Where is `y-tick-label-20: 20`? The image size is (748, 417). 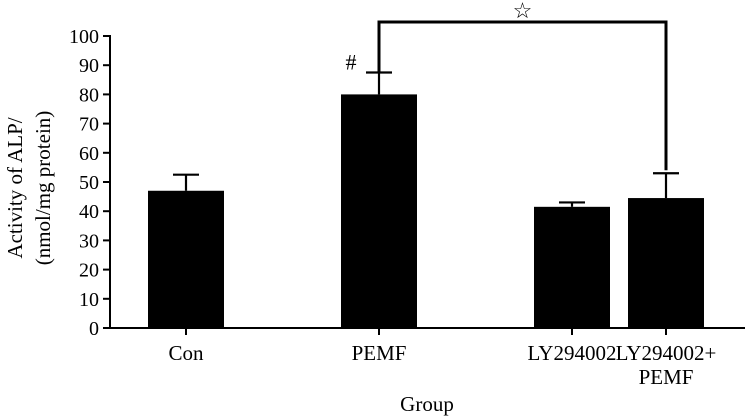 y-tick-label-20: 20 is located at coordinates (89, 271).